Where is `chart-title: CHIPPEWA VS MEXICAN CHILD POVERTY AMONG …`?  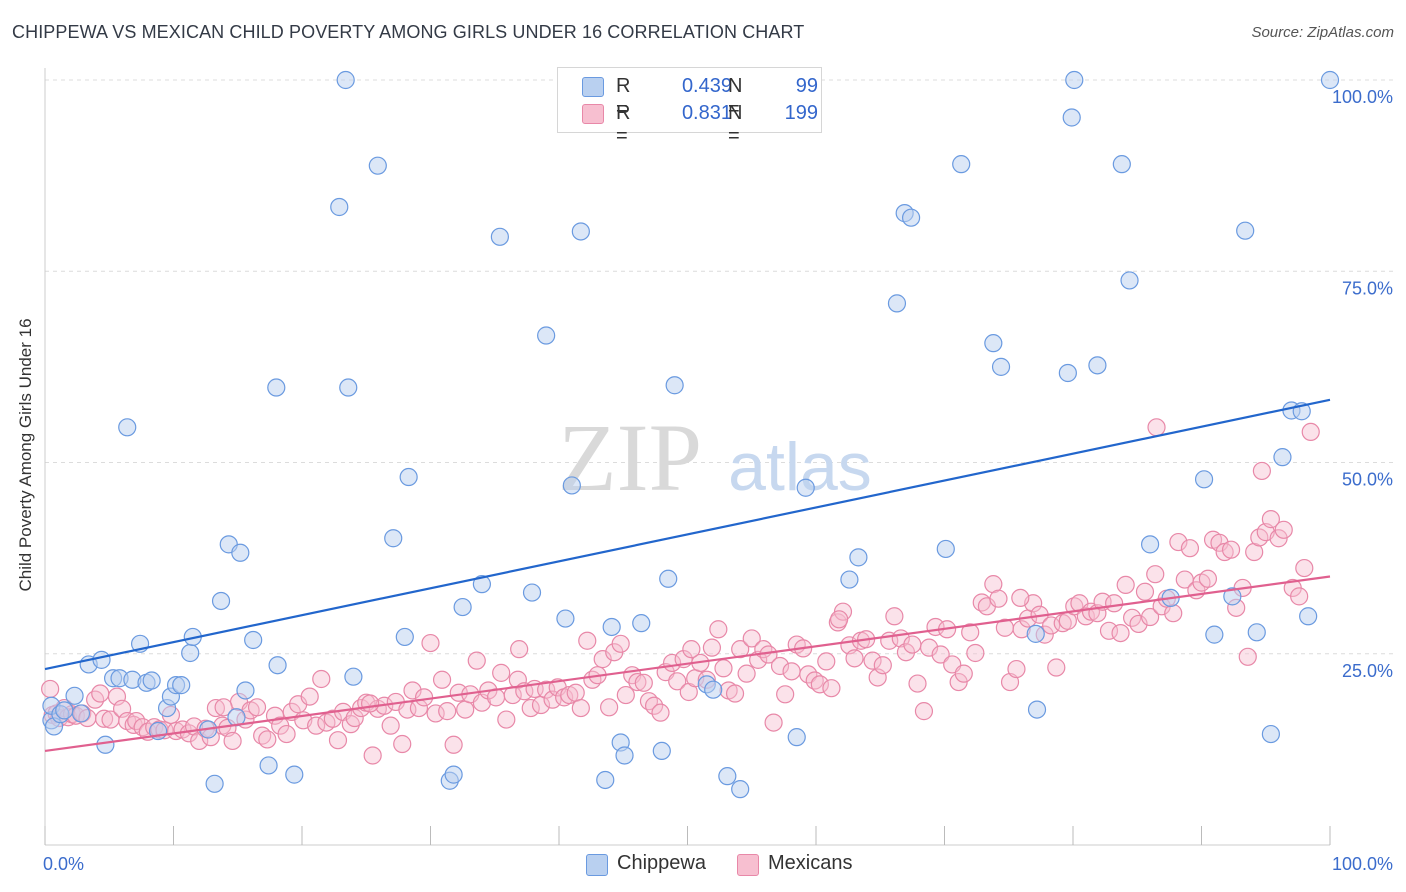 chart-title: CHIPPEWA VS MEXICAN CHILD POVERTY AMONG … is located at coordinates (408, 32).